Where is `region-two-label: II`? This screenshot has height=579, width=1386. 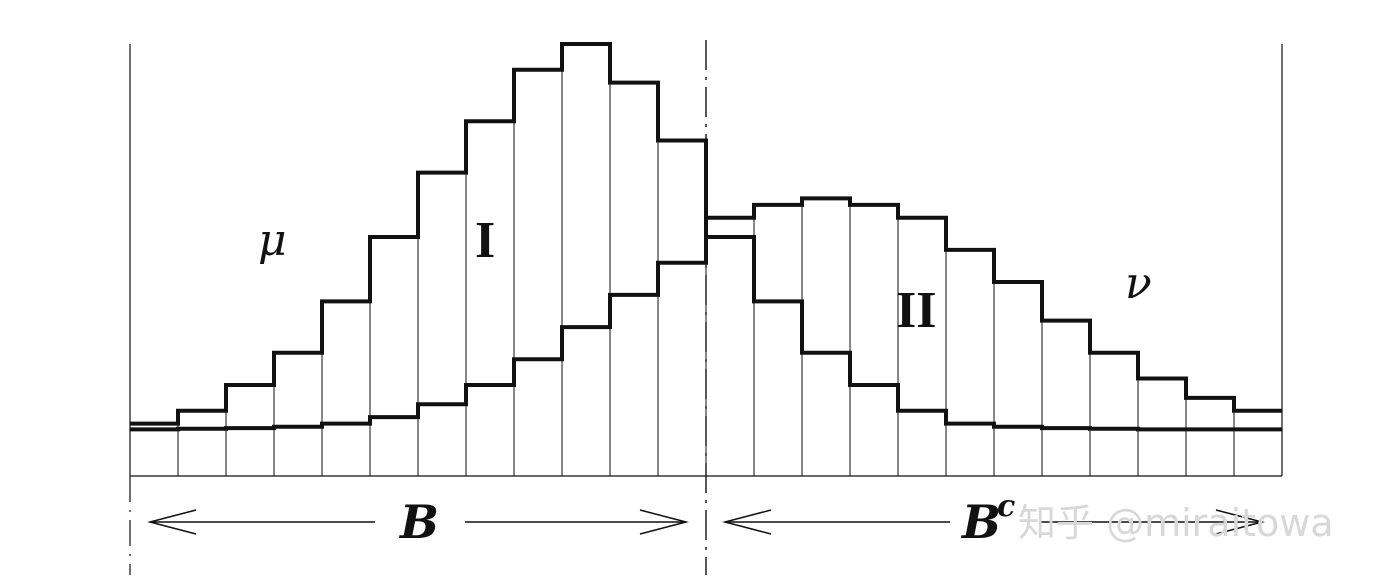 region-two-label: II is located at coordinates (916, 310).